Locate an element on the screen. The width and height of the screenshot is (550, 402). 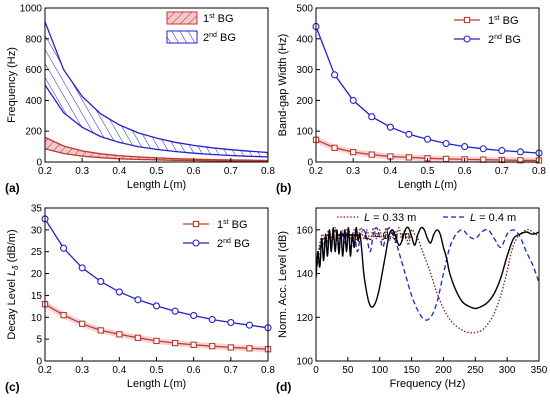
x-tick-label: 50 is located at coordinates (348, 370).